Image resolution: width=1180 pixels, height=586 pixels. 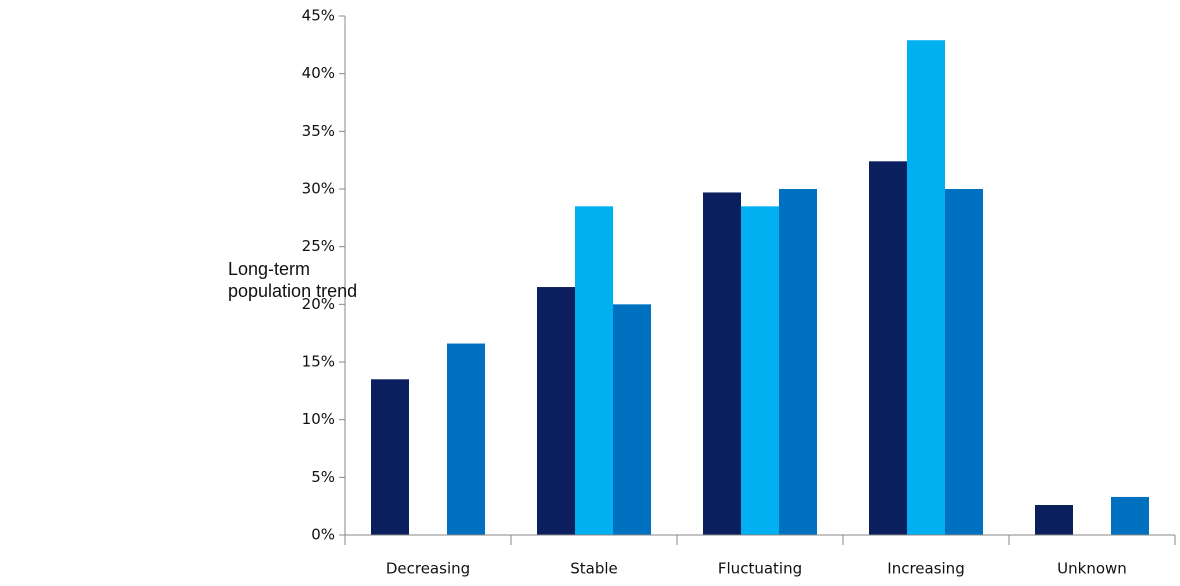 What do you see at coordinates (594, 569) in the screenshot?
I see `x-tick-label: Stable` at bounding box center [594, 569].